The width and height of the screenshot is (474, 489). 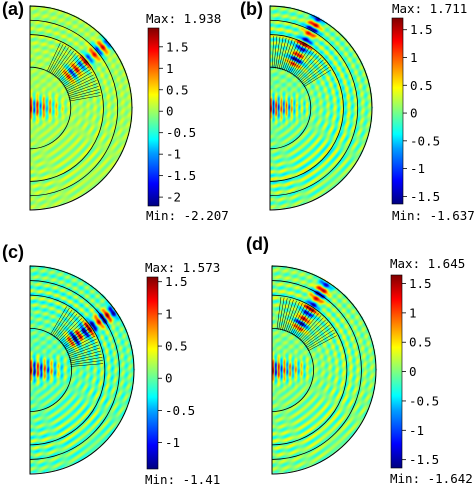 What do you see at coordinates (431, 478) in the screenshot?
I see `min-label: Min: -1.642` at bounding box center [431, 478].